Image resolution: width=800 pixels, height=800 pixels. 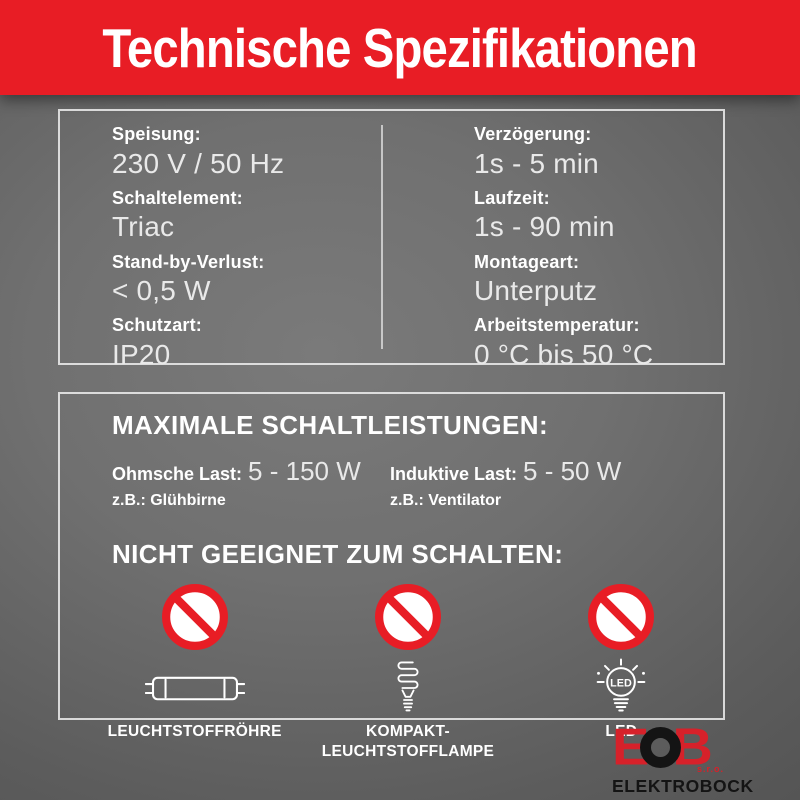 What do you see at coordinates (198, 163) in the screenshot?
I see `spec-value: 230 V / 50 Hz` at bounding box center [198, 163].